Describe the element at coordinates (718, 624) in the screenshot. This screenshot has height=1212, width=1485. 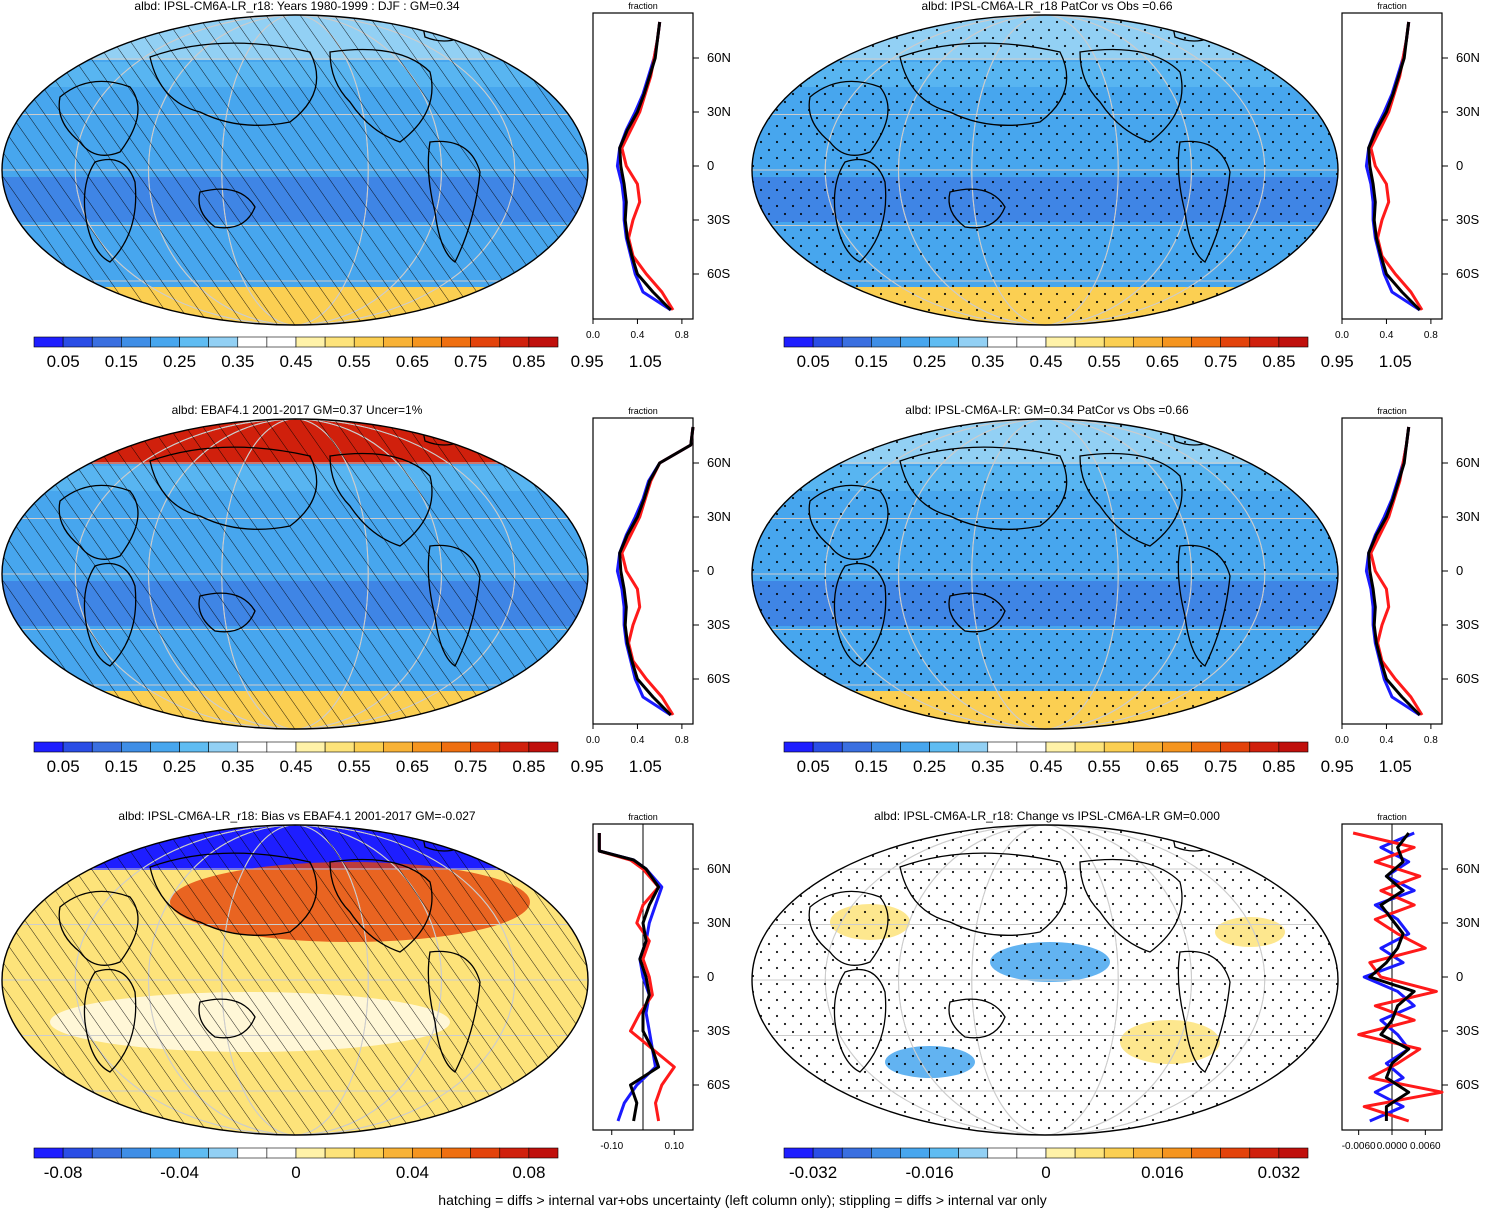
I see `profile-ytick-label: 30S` at that location.